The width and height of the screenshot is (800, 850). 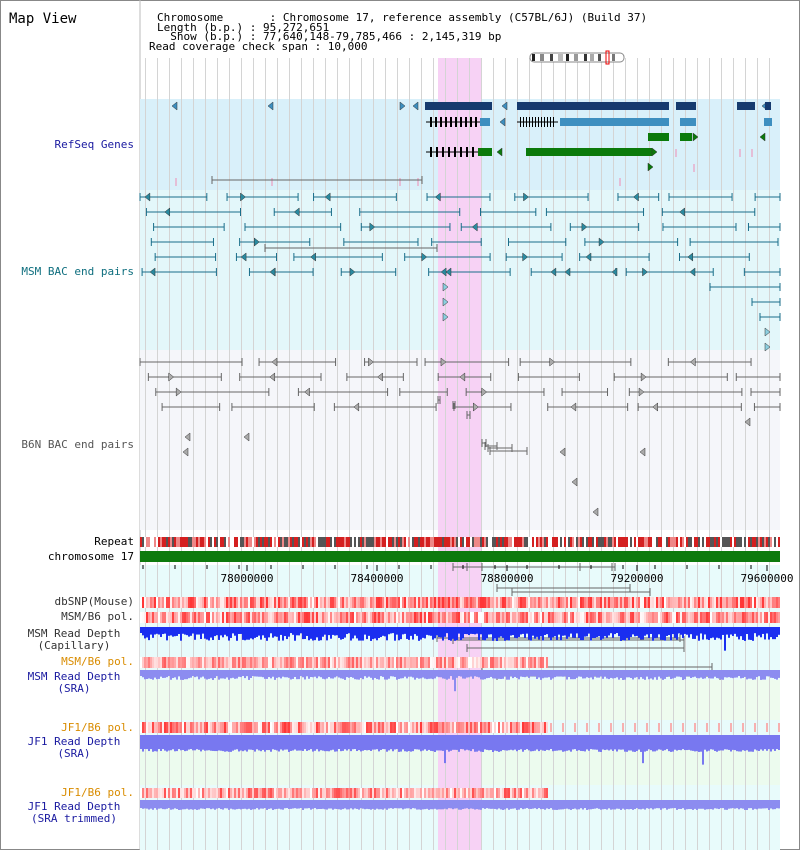 I want to click on track-label-msm-bac: MSM BAC end pairs, so click(x=77, y=271).